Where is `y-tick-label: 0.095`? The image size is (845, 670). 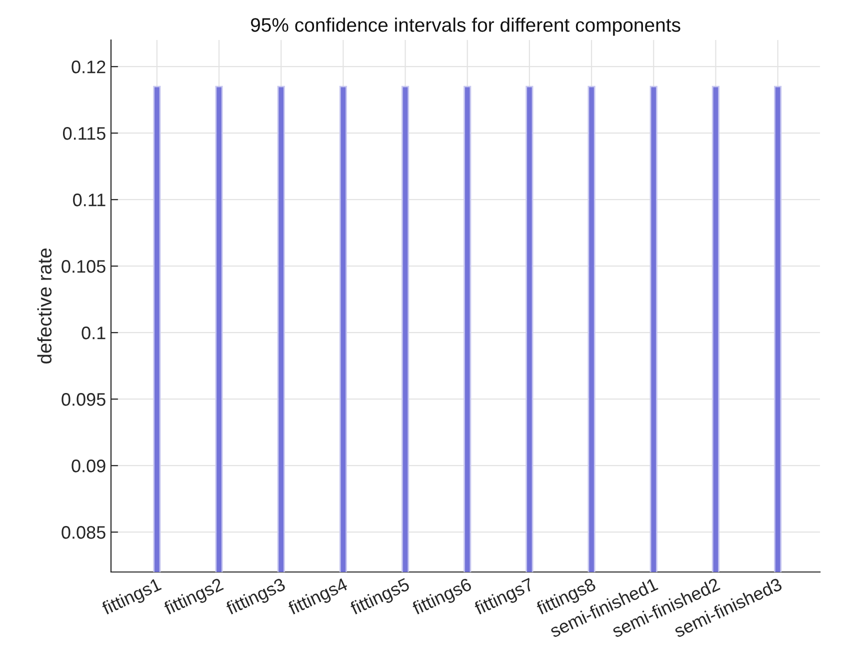 y-tick-label: 0.095 is located at coordinates (84, 399).